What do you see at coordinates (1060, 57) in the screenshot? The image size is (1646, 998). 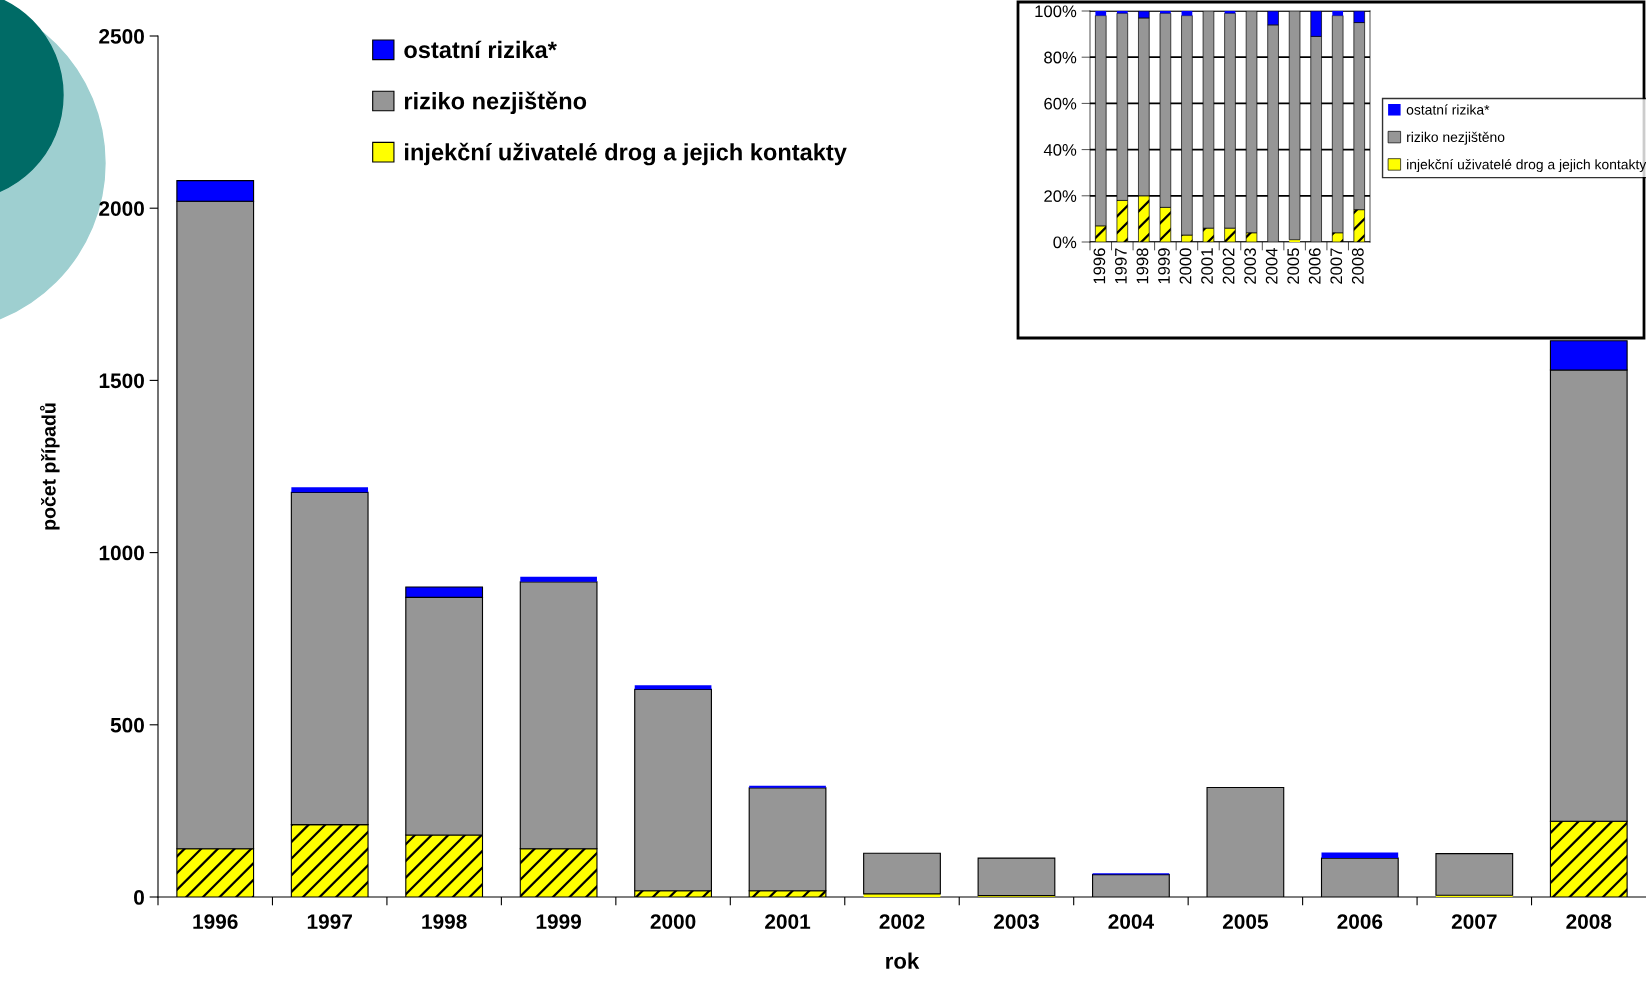 I see `y-tick-label: 80%` at bounding box center [1060, 57].